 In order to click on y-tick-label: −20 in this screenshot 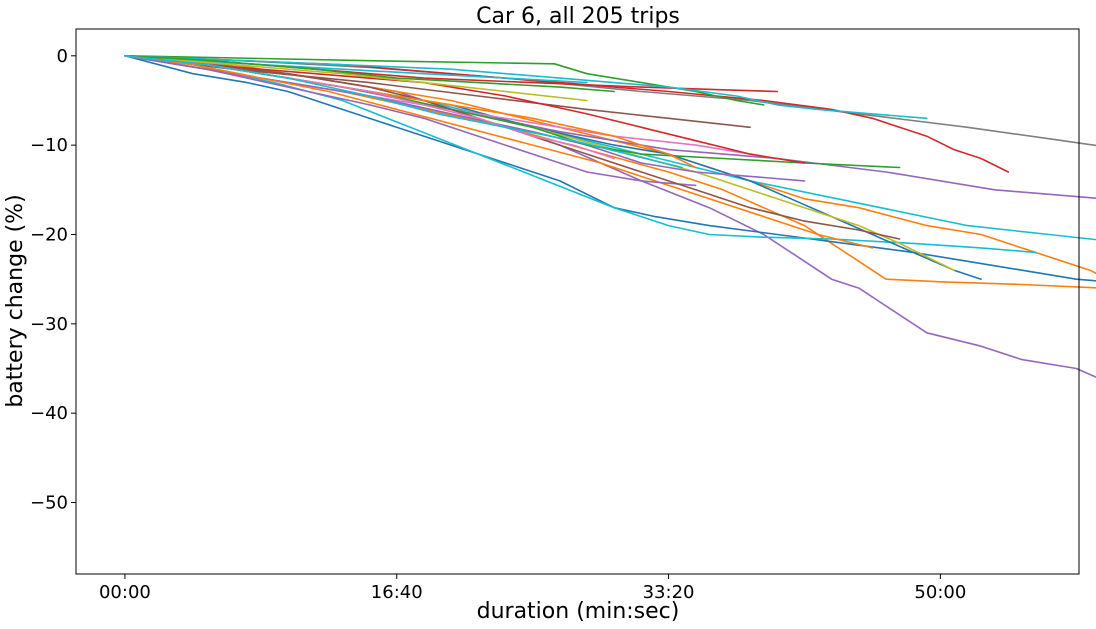, I will do `click(49, 234)`.